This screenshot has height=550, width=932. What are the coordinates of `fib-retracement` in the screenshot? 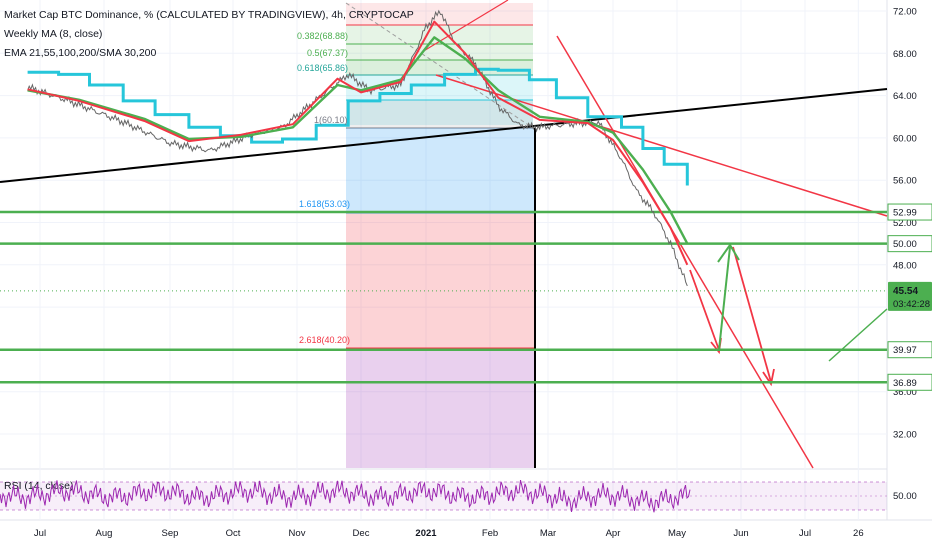 It's located at (439, 65).